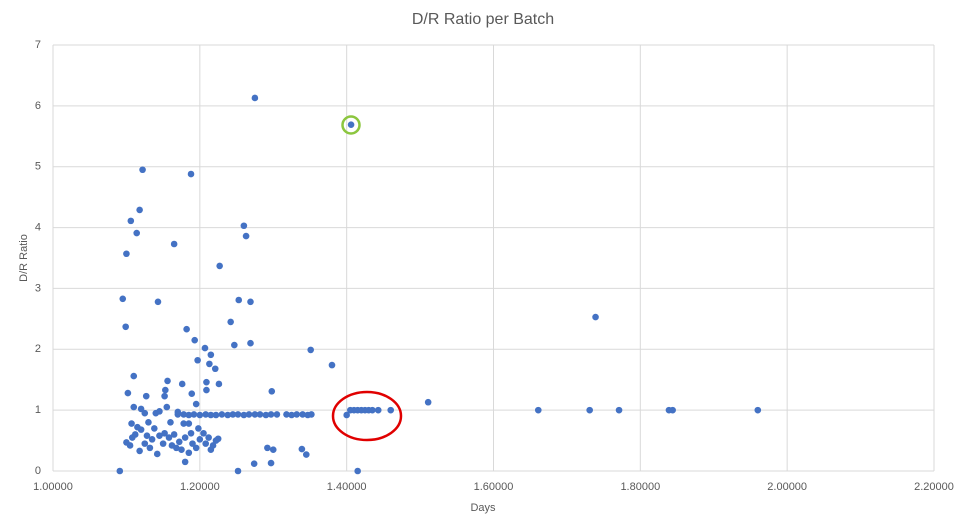 The width and height of the screenshot is (966, 526). What do you see at coordinates (38, 471) in the screenshot?
I see `y-tick-label: 0` at bounding box center [38, 471].